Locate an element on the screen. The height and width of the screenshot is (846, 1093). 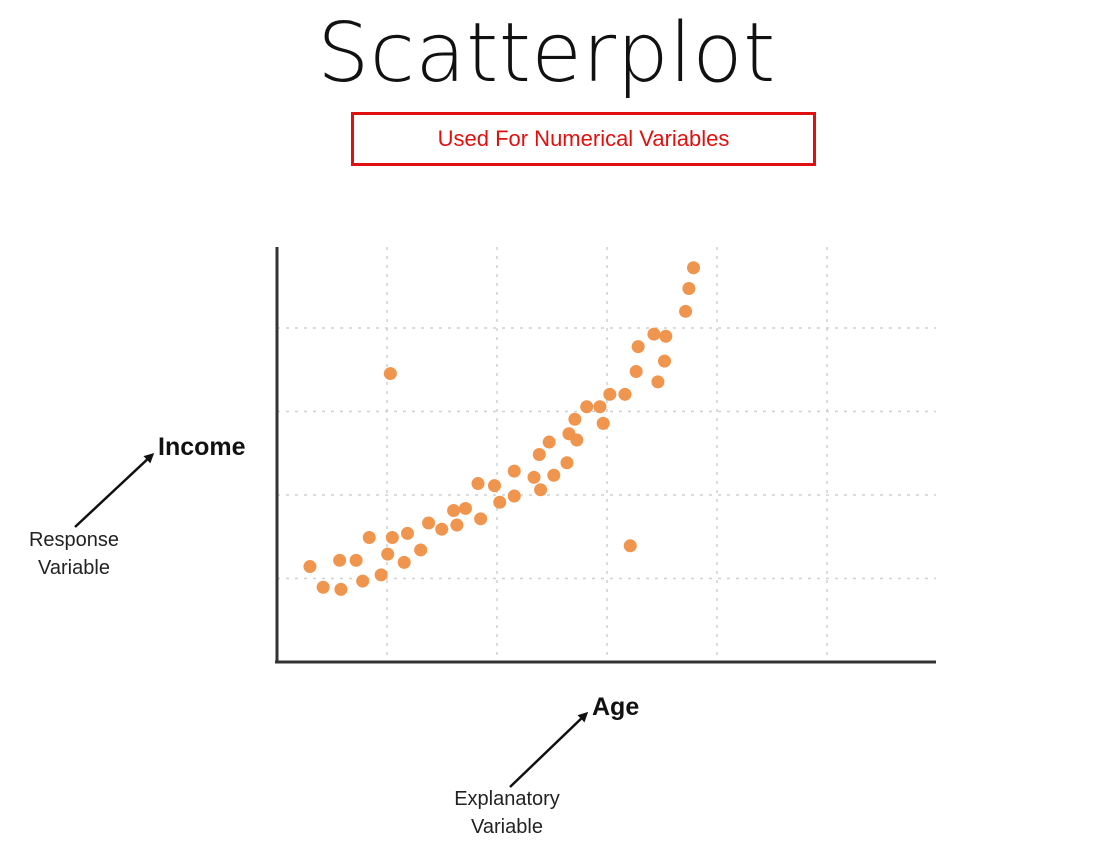
data-points is located at coordinates (501, 428).